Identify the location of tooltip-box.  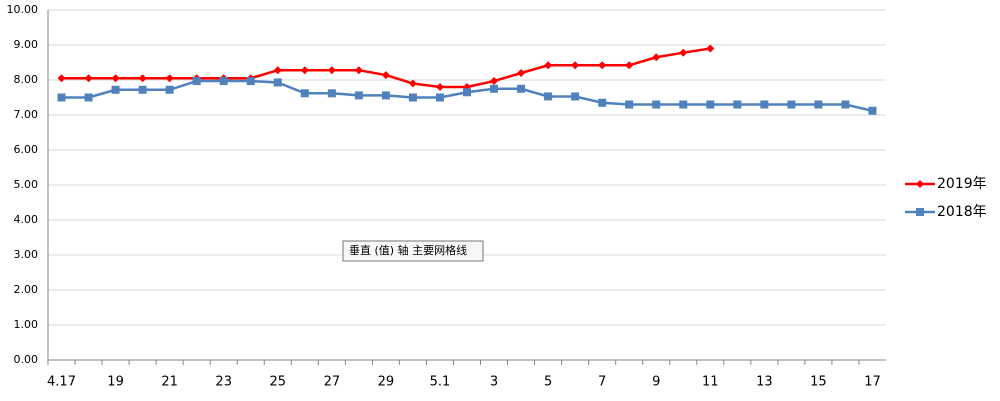
(413, 251).